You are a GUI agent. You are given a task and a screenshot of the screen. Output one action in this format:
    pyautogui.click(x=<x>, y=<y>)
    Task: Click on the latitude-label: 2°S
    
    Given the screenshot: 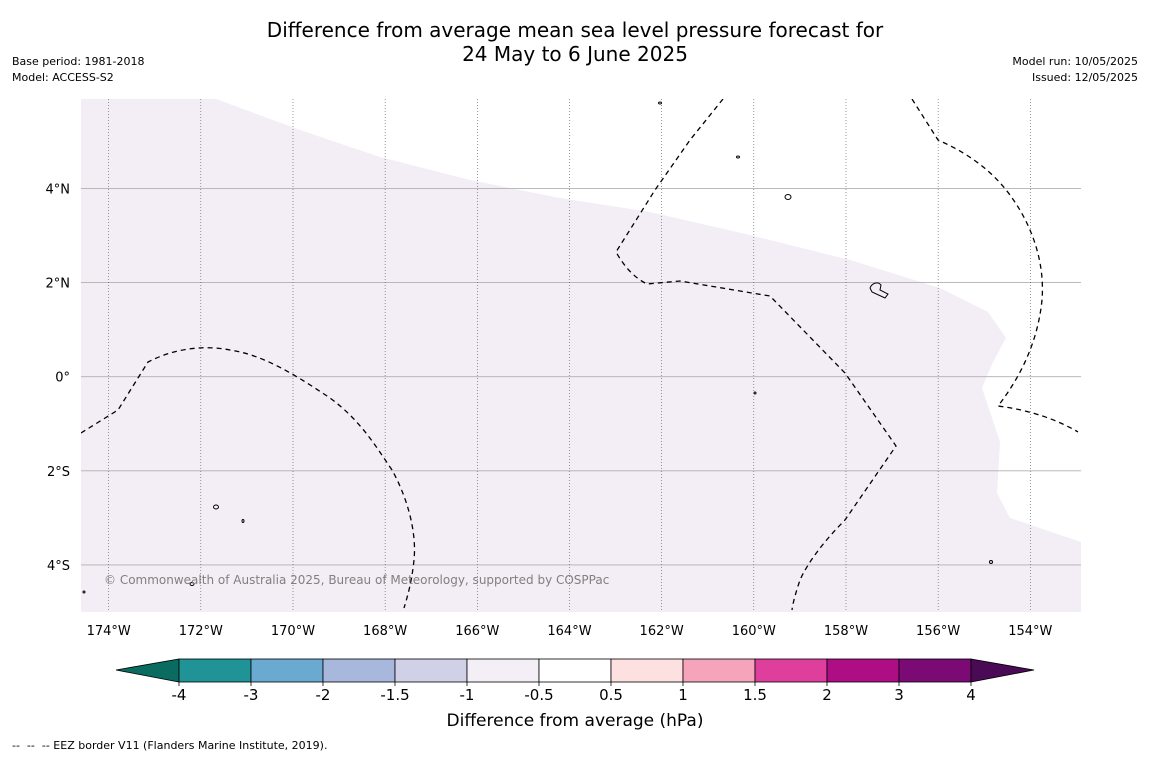 What is the action you would take?
    pyautogui.click(x=58, y=472)
    